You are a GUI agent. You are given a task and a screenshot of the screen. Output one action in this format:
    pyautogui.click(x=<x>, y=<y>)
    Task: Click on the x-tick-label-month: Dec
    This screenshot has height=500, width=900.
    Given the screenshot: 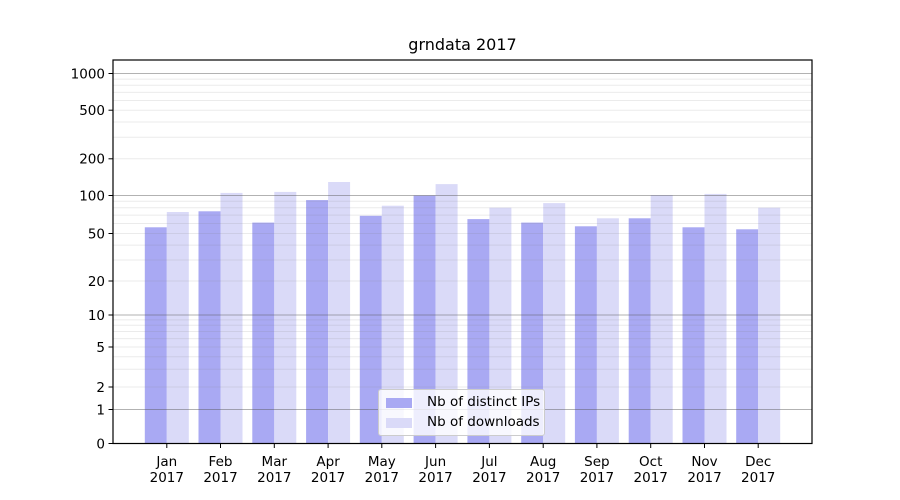 What is the action you would take?
    pyautogui.click(x=758, y=462)
    